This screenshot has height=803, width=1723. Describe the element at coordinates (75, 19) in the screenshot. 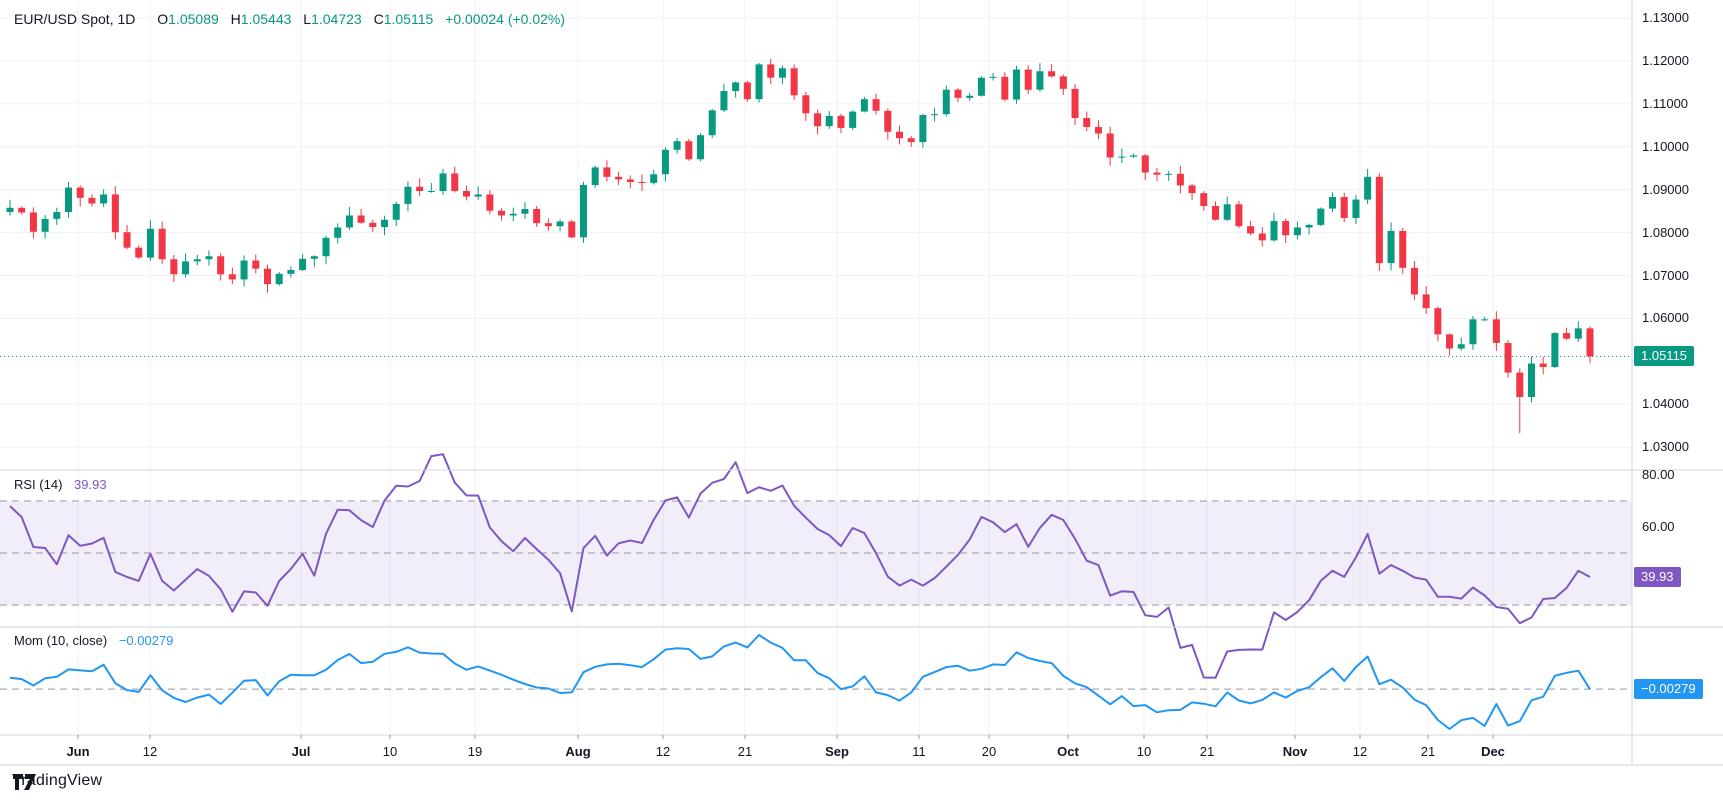

I see `symbol-title: EUR/USD Spot, 1D` at that location.